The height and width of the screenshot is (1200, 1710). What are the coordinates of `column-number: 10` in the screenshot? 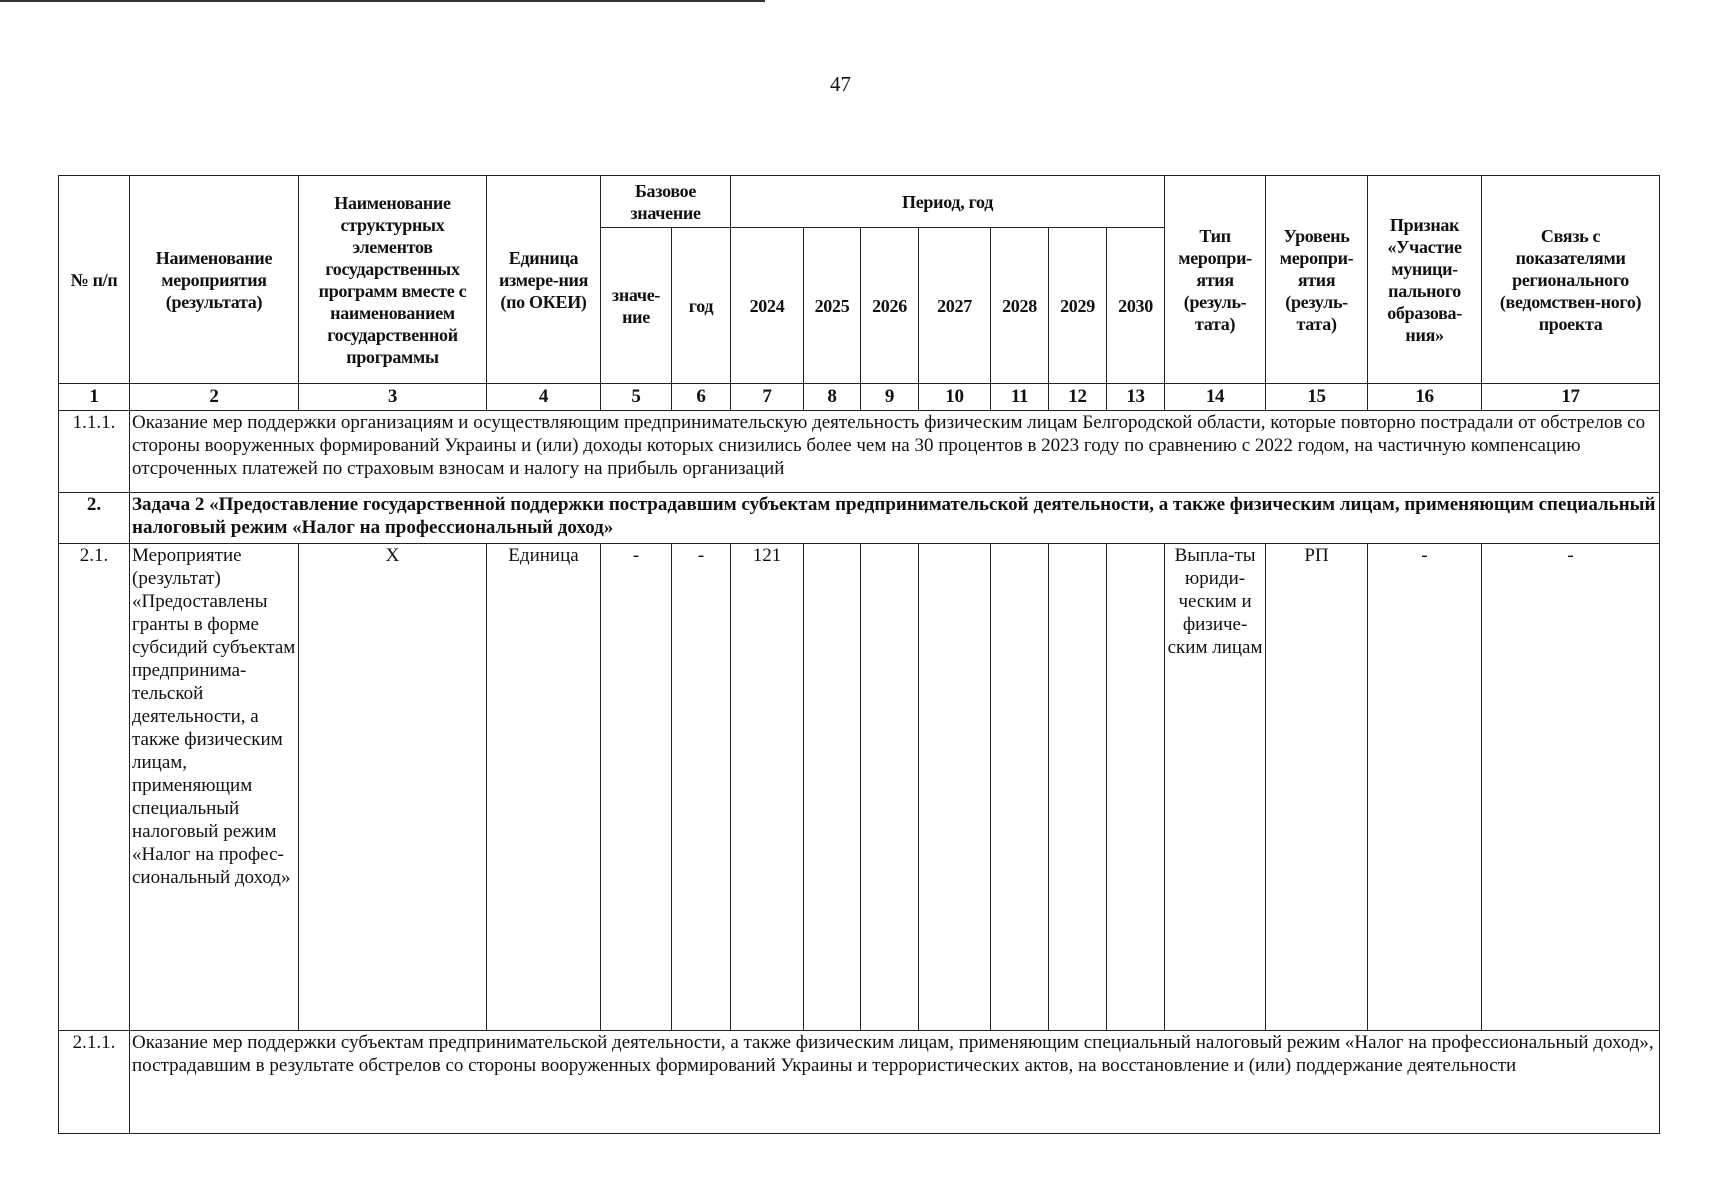 It's located at (954, 397).